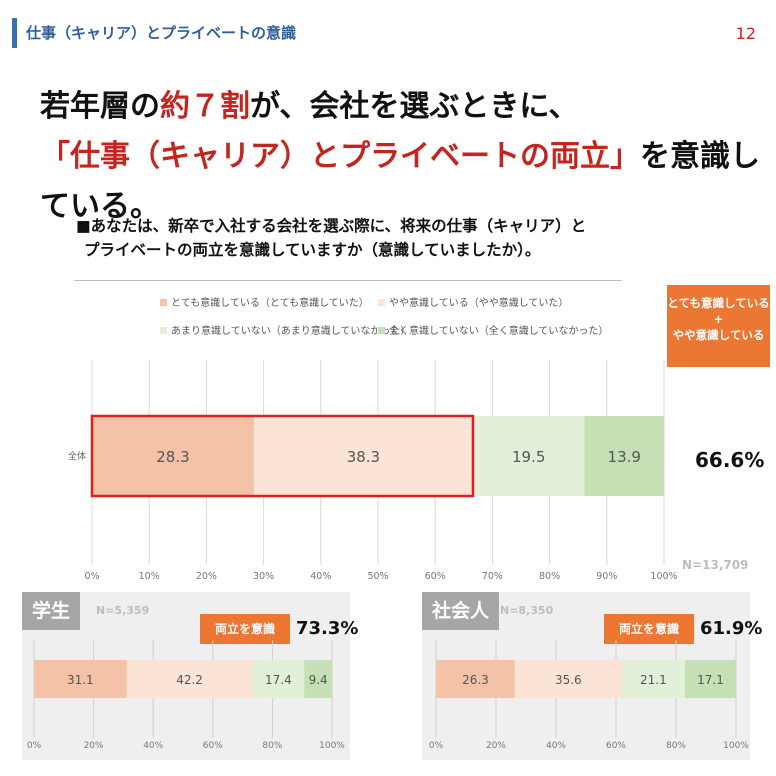  I want to click on balance-sum-value: 61.9%, so click(731, 628).